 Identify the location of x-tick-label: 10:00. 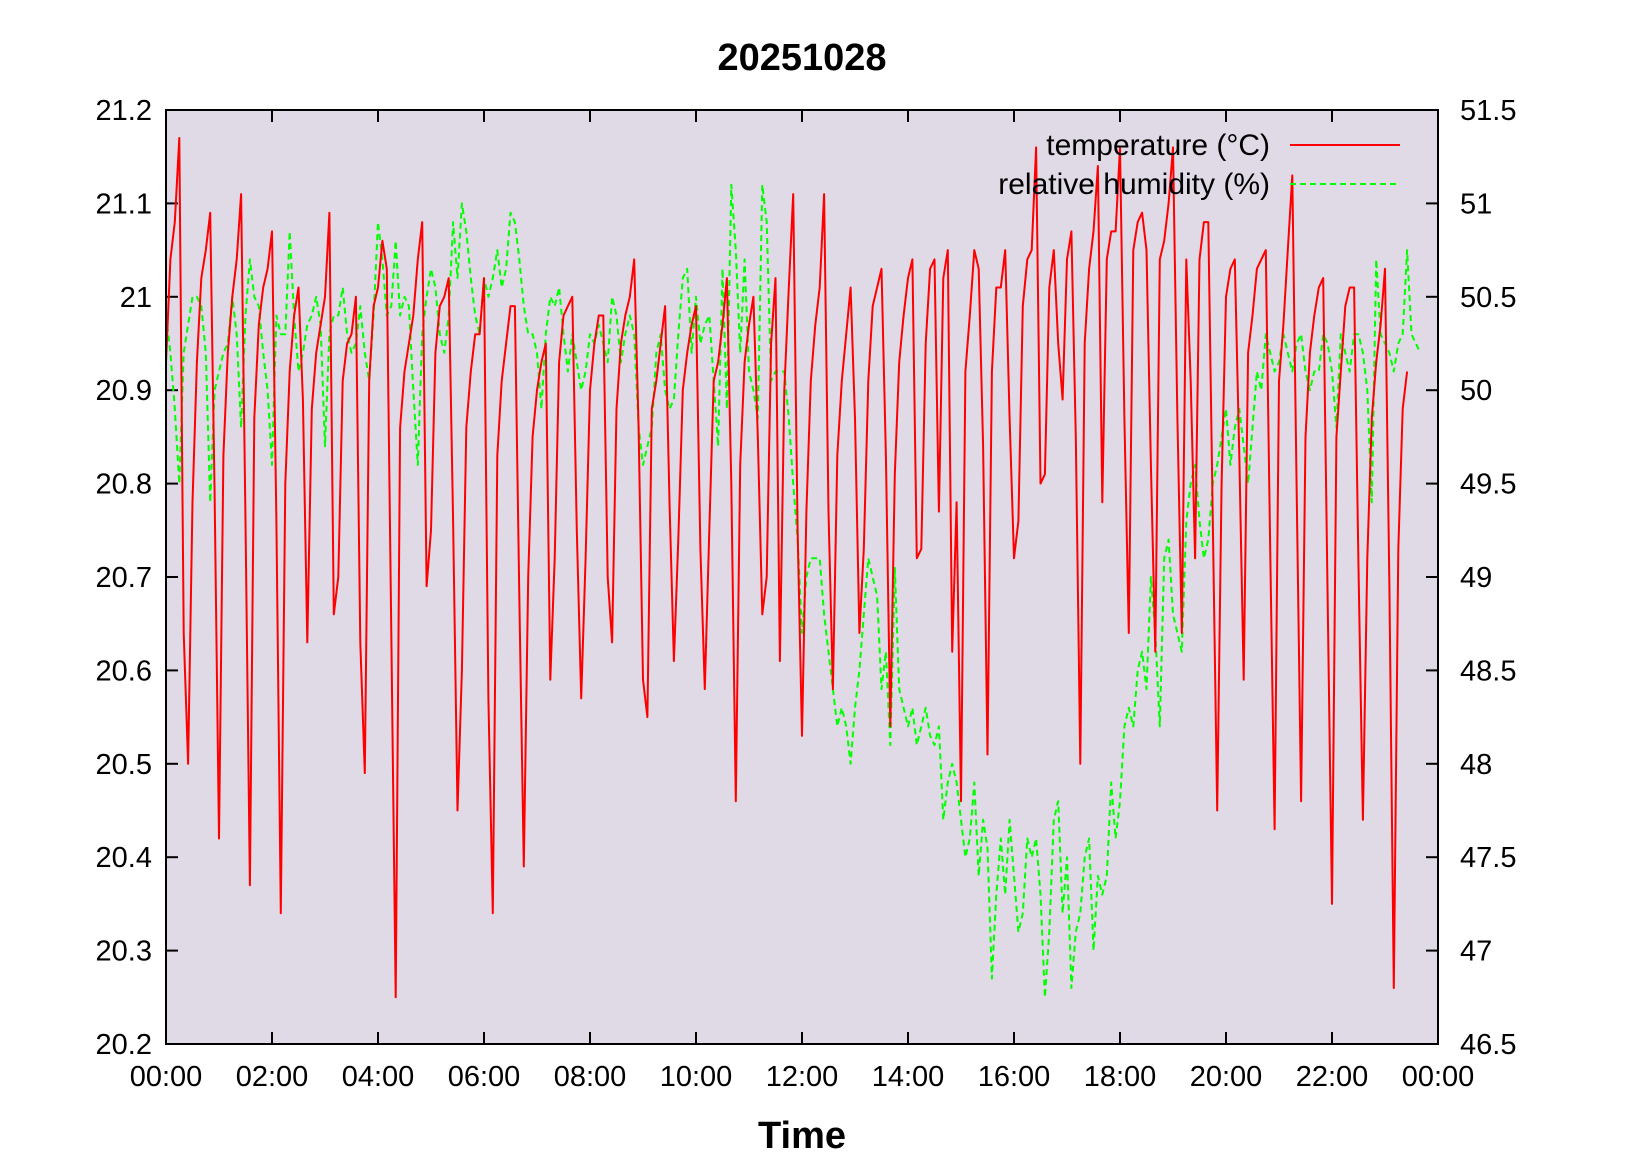
(696, 1077).